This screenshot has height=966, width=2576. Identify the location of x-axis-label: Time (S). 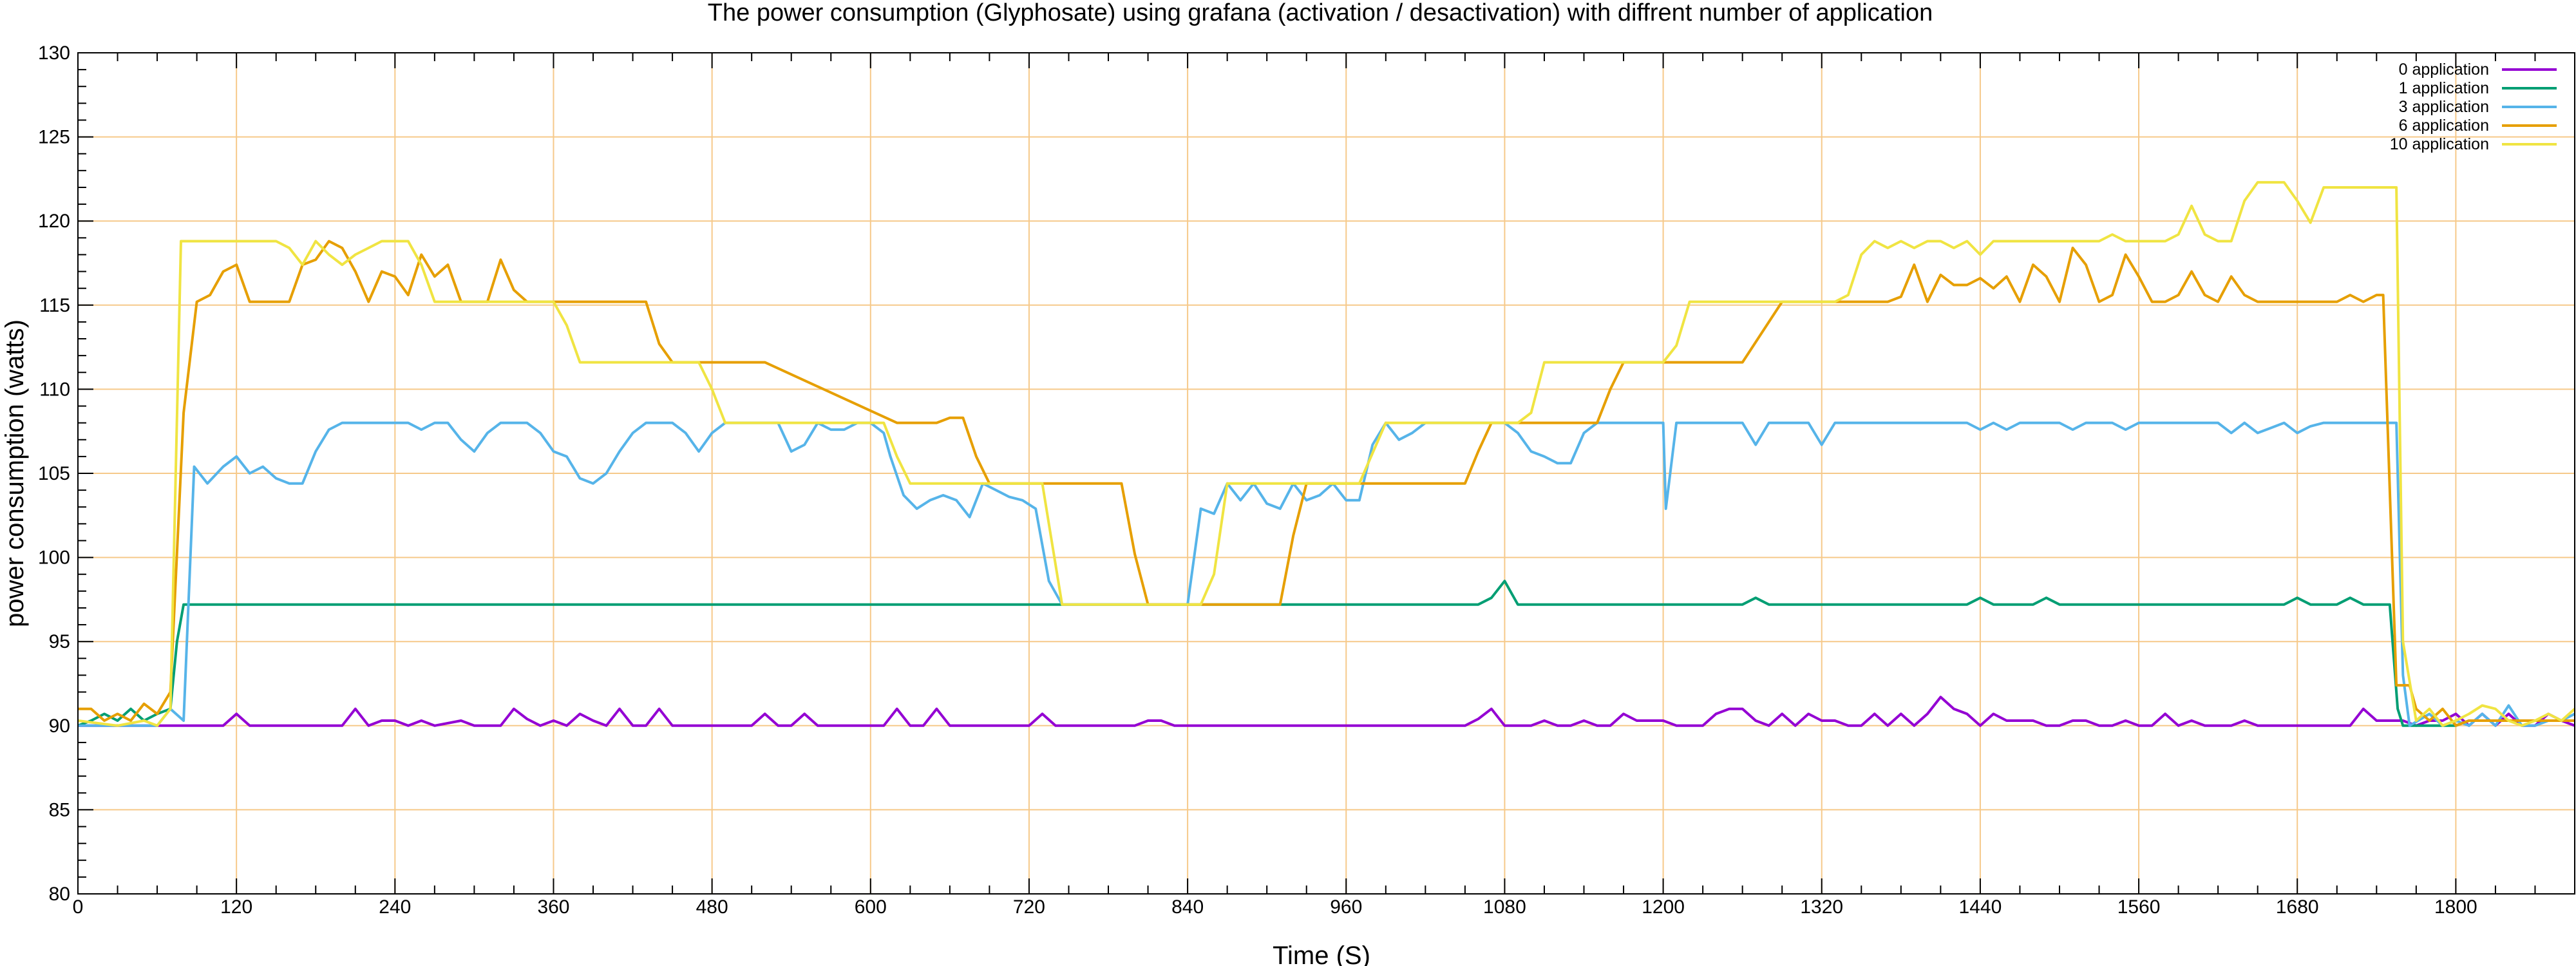
(1321, 954).